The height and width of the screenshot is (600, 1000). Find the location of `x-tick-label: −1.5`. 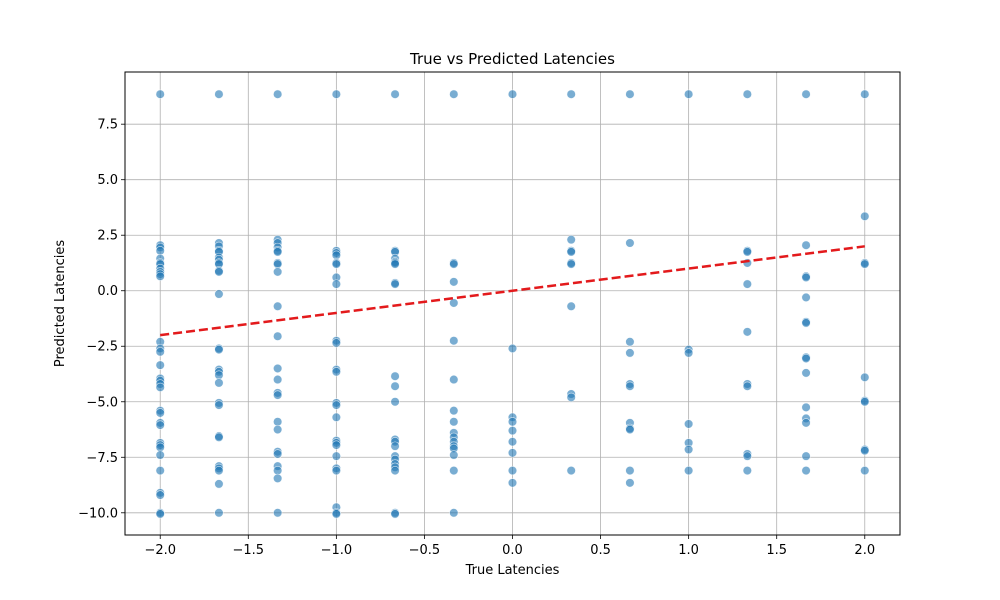

x-tick-label: −1.5 is located at coordinates (249, 550).